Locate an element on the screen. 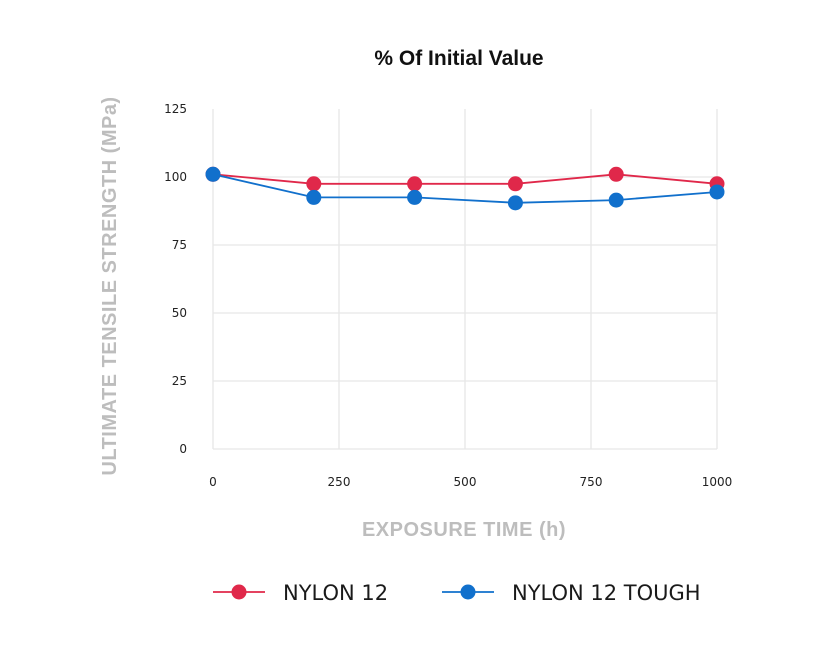  chart-title: % Of Initial Value is located at coordinates (458, 58).